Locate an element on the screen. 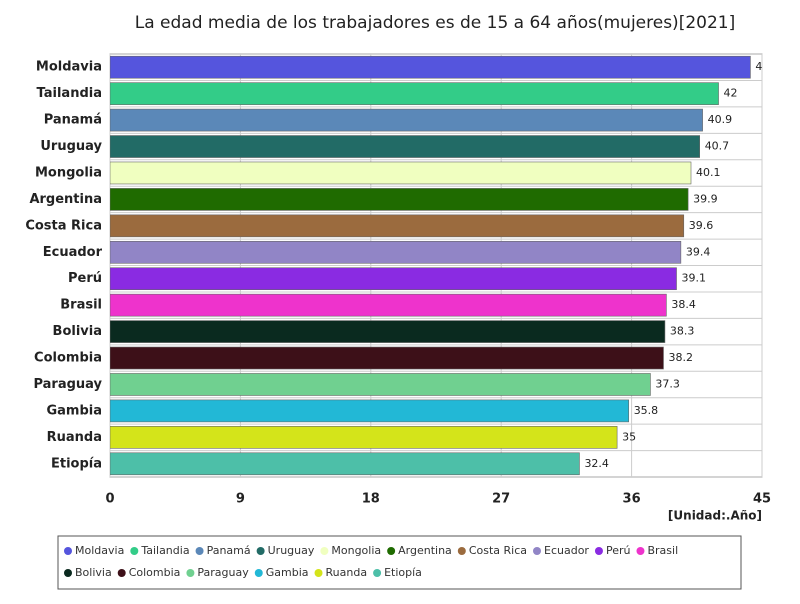 The image size is (800, 604). x-tick-label: 36 is located at coordinates (632, 499).